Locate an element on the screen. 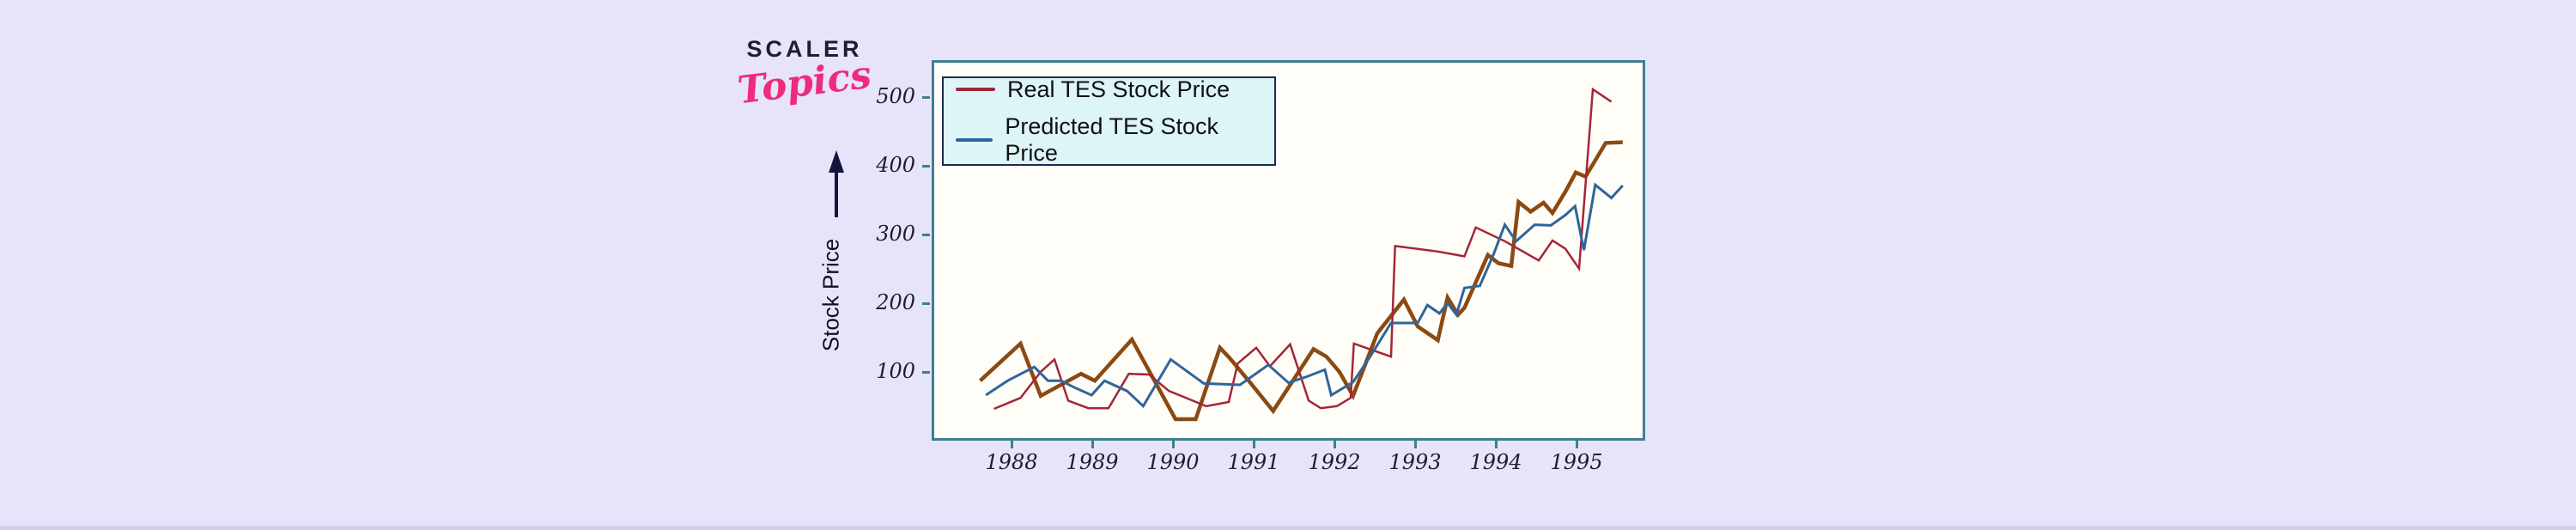 The image size is (2576, 530). legend-line-real-icon is located at coordinates (976, 89).